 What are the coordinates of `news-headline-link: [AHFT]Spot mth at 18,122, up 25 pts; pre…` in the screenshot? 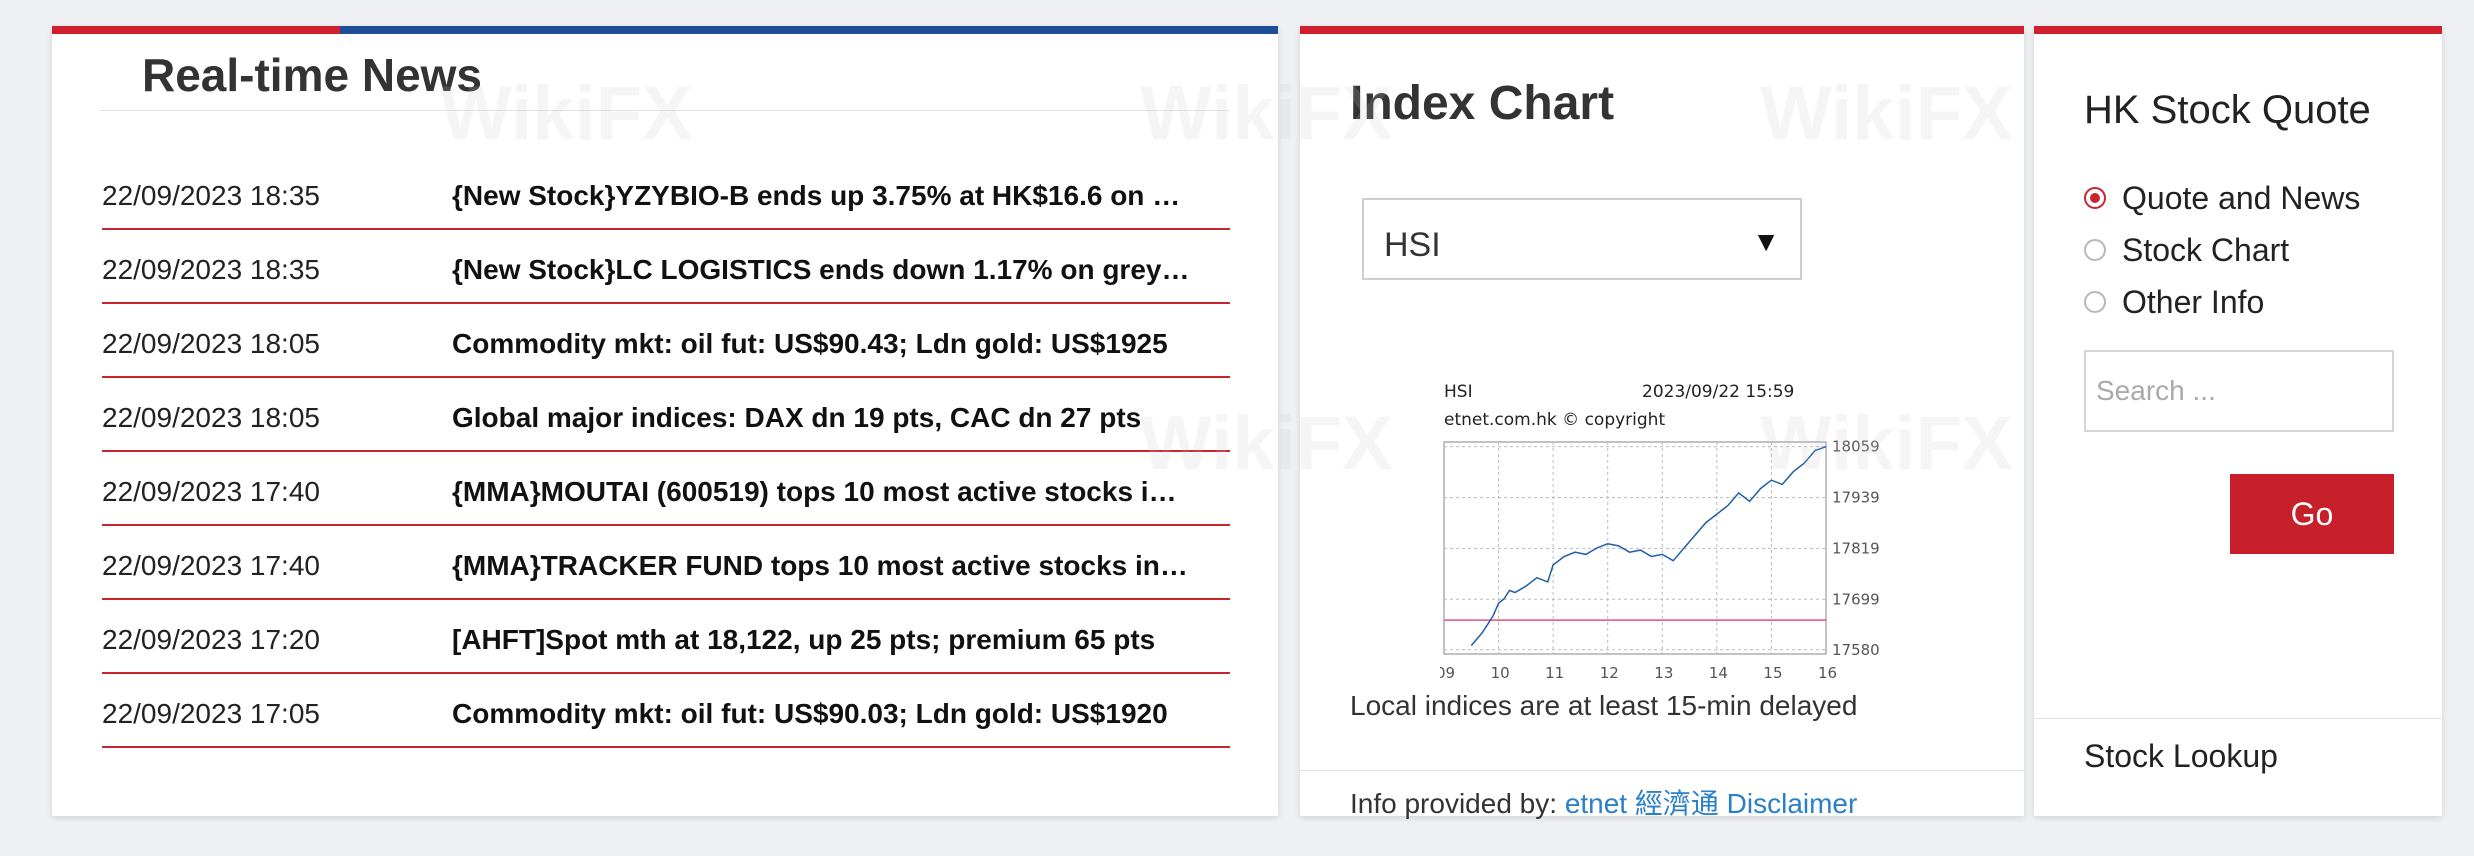 It's located at (804, 639).